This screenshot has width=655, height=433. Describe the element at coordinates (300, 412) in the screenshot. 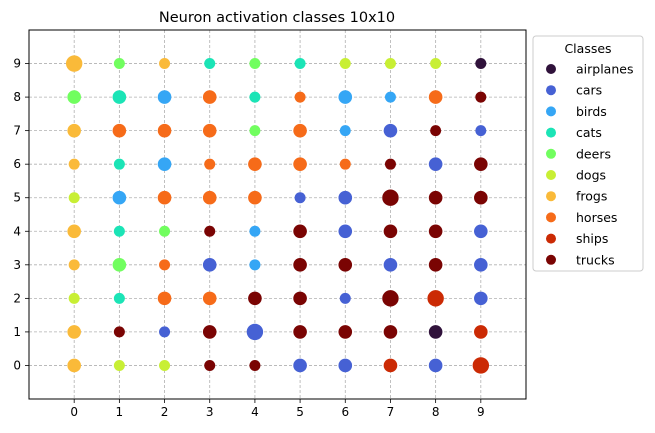

I see `x-tick-label: 5` at that location.